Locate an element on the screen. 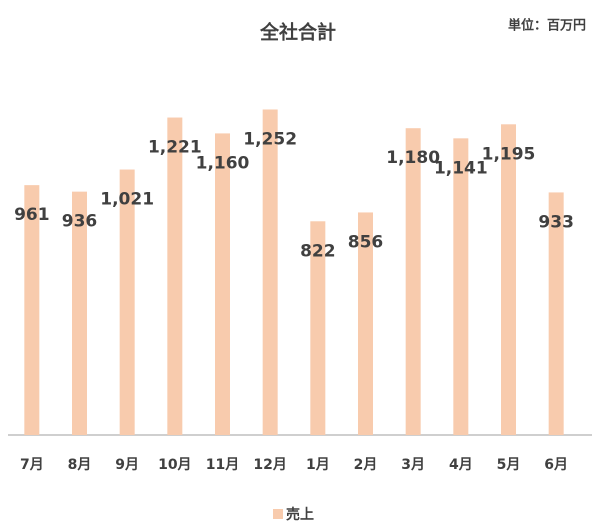  chart-title: 全社合計 is located at coordinates (297, 32).